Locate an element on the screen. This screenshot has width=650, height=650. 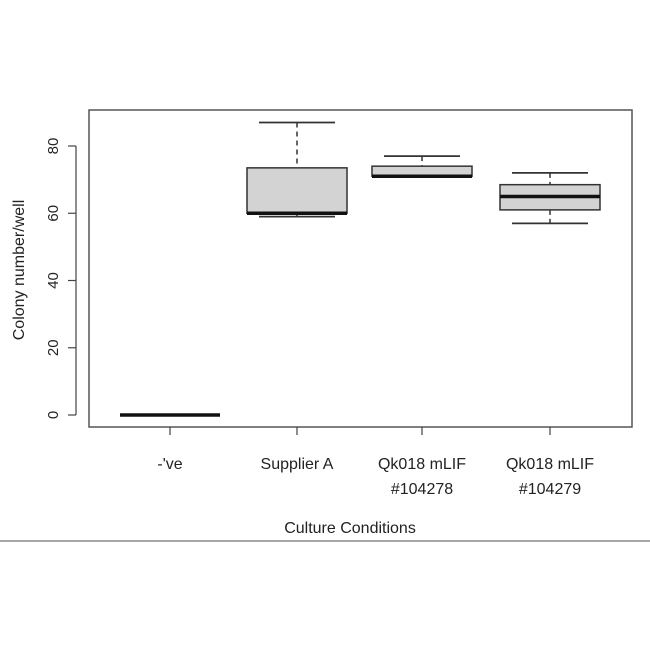
x-tick-label: #104278 is located at coordinates (422, 489).